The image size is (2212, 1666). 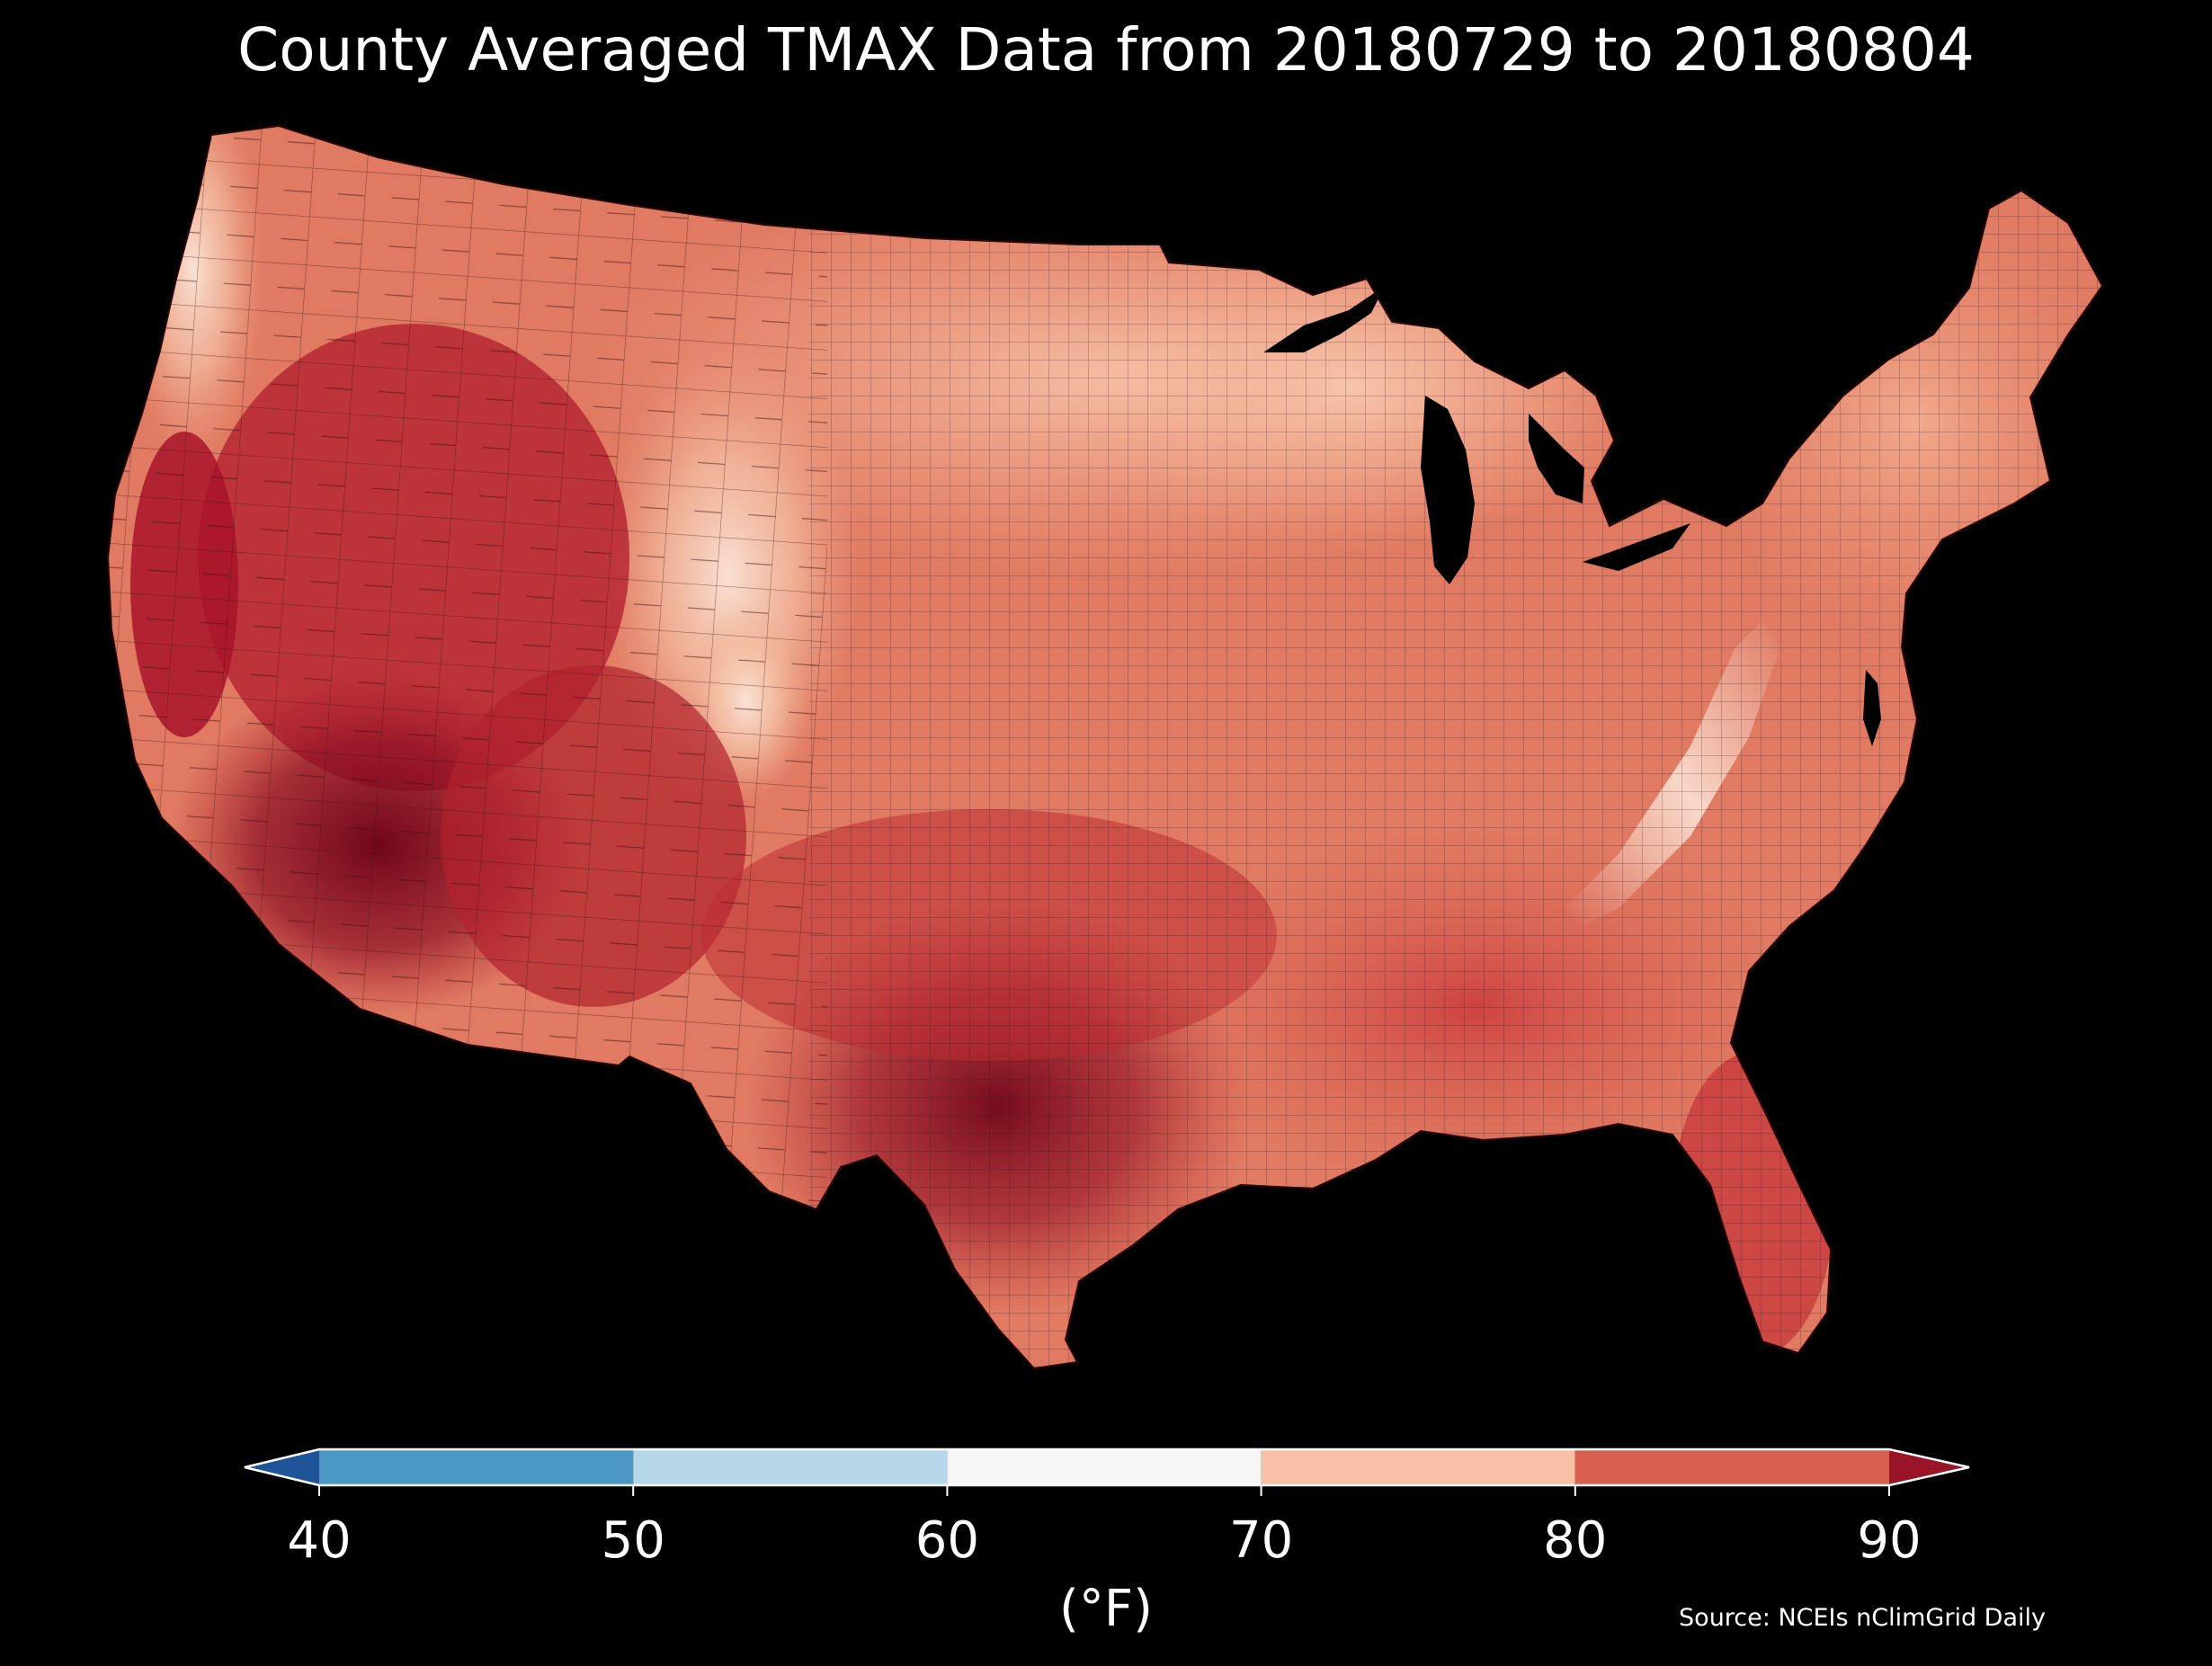 What do you see at coordinates (1324, 319) in the screenshot?
I see `lake-superior` at bounding box center [1324, 319].